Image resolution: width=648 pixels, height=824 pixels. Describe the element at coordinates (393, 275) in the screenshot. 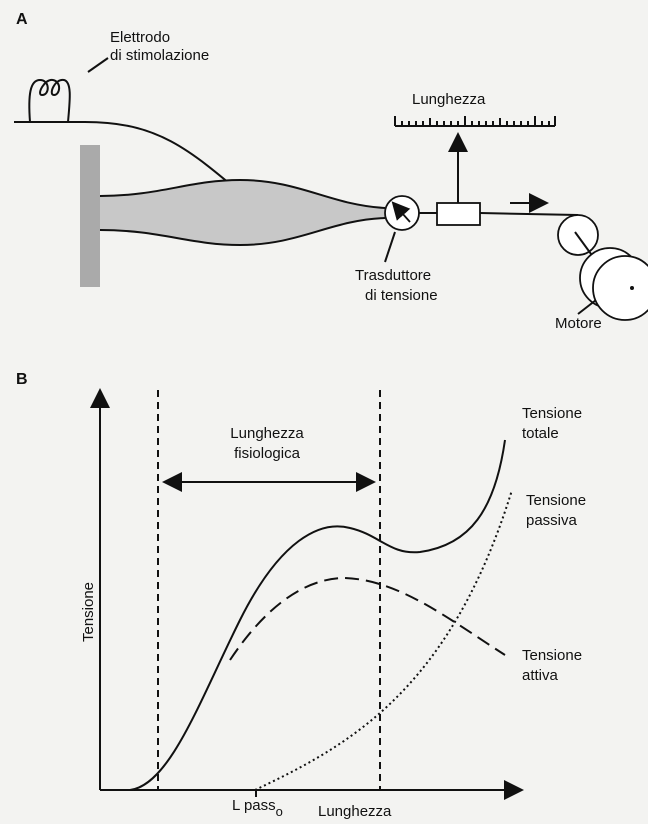

I see `transducer-label: Trasduttore` at that location.